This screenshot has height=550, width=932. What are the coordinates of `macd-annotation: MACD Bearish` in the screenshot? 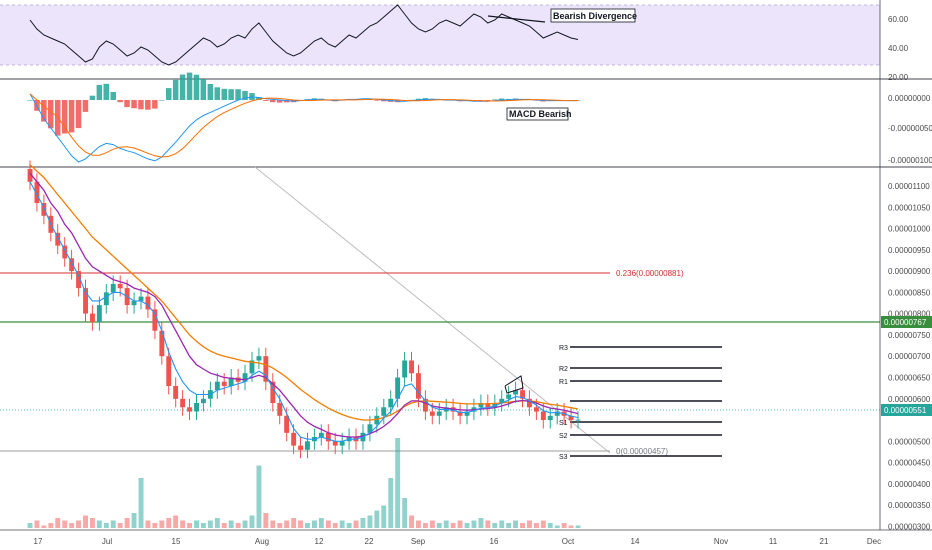 It's located at (540, 114).